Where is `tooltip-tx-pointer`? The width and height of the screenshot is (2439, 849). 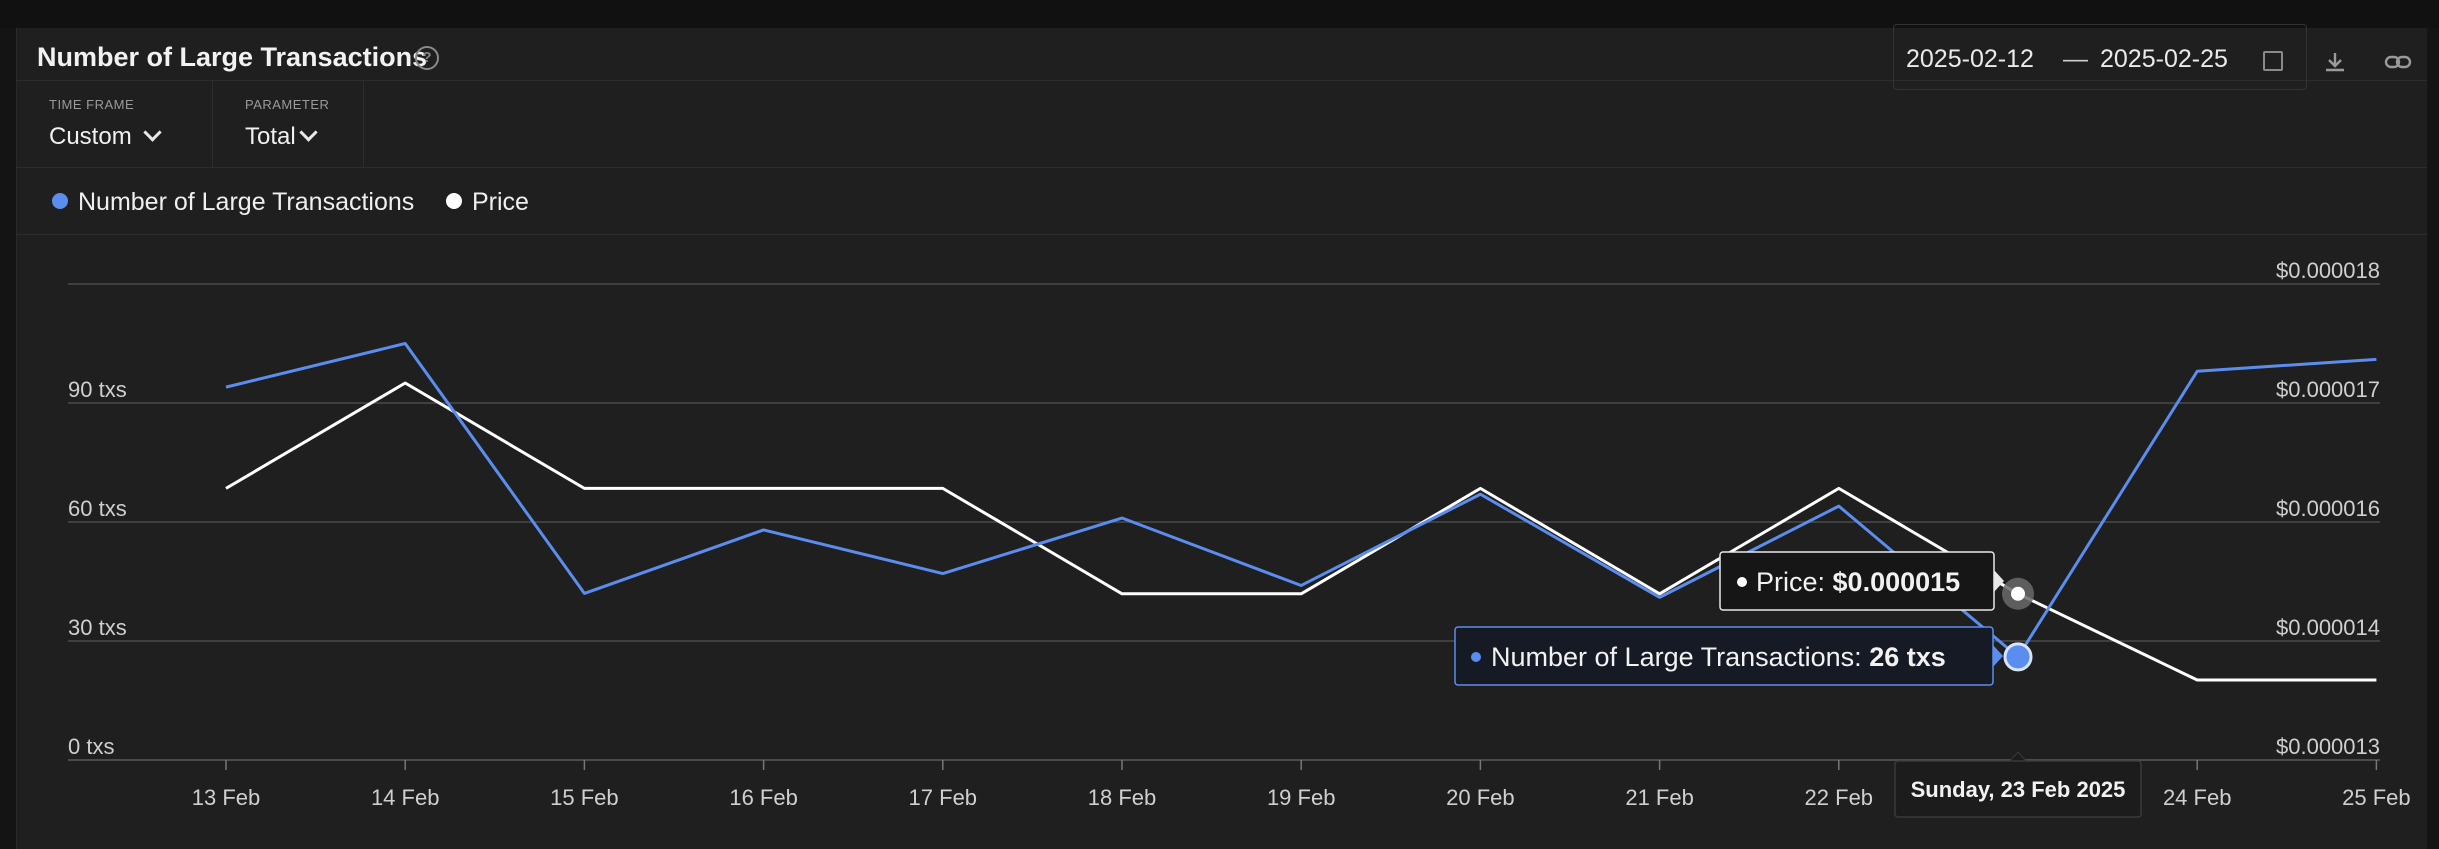
tooltip-tx-pointer is located at coordinates (1998, 656).